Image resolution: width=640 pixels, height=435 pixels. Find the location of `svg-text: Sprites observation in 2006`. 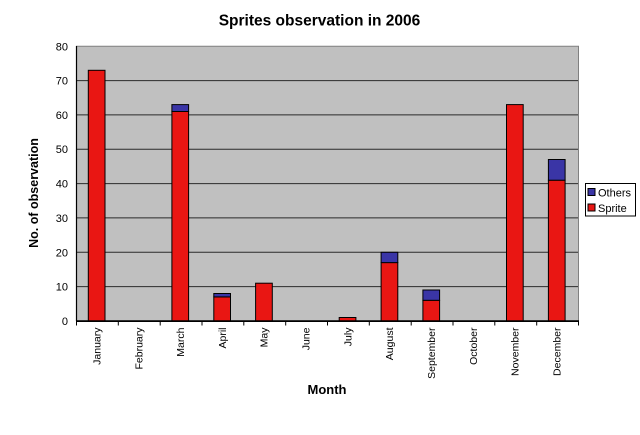

svg-text: Sprites observation in 2006 is located at coordinates (320, 20).